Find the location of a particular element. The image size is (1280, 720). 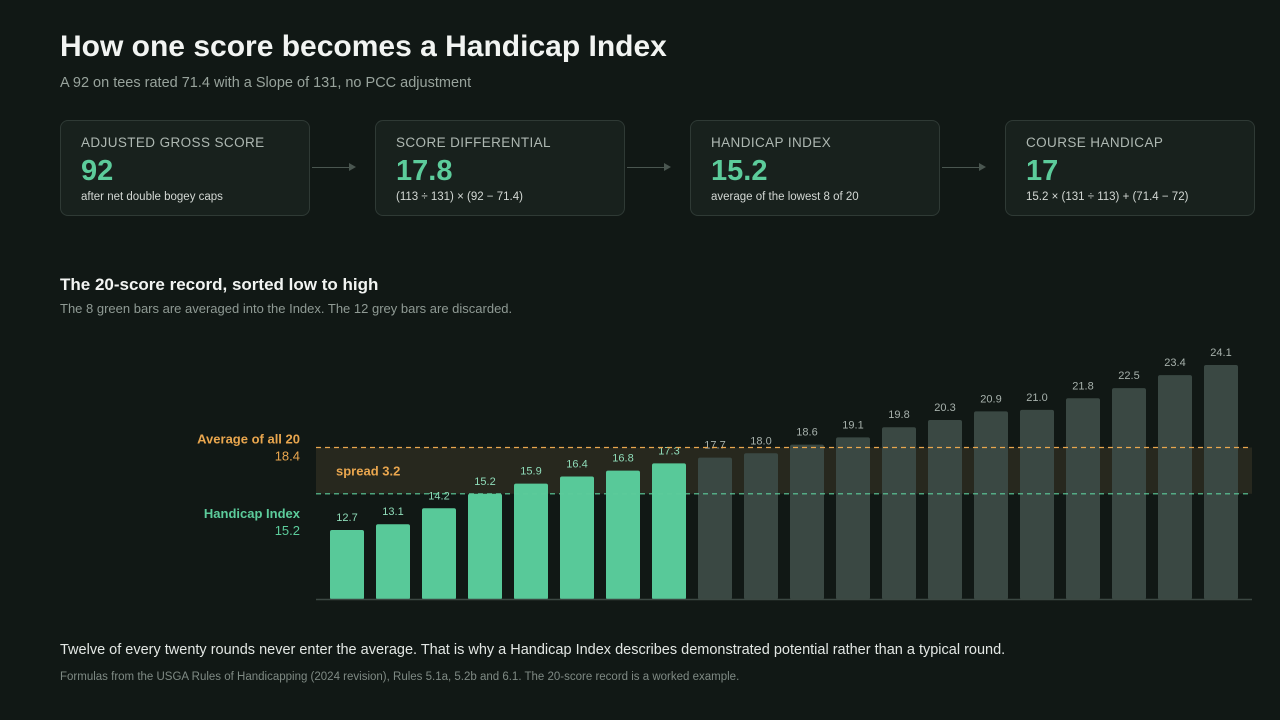

card-value: 17 is located at coordinates (1042, 171).